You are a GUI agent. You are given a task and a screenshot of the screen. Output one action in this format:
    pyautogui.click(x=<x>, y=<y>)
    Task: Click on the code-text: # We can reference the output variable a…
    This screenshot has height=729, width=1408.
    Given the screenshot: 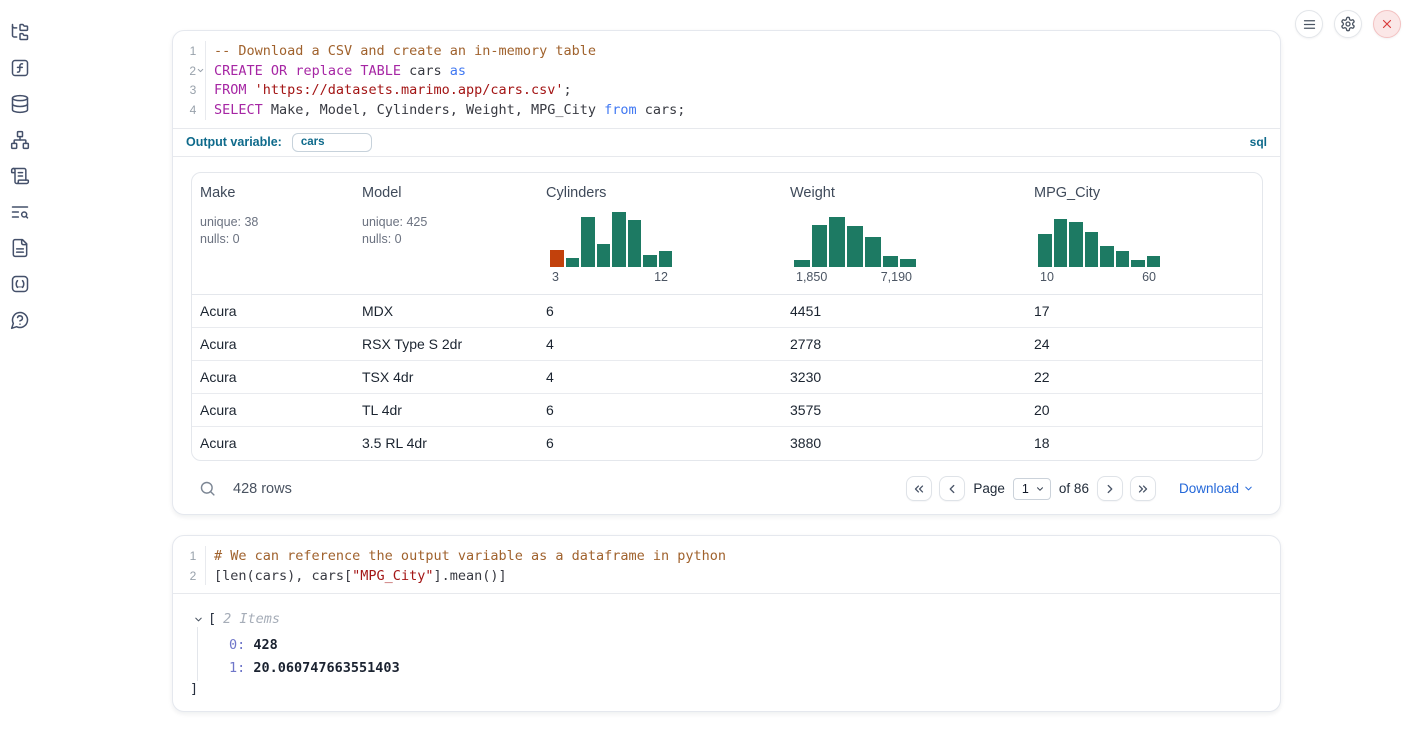 What is the action you would take?
    pyautogui.click(x=466, y=556)
    